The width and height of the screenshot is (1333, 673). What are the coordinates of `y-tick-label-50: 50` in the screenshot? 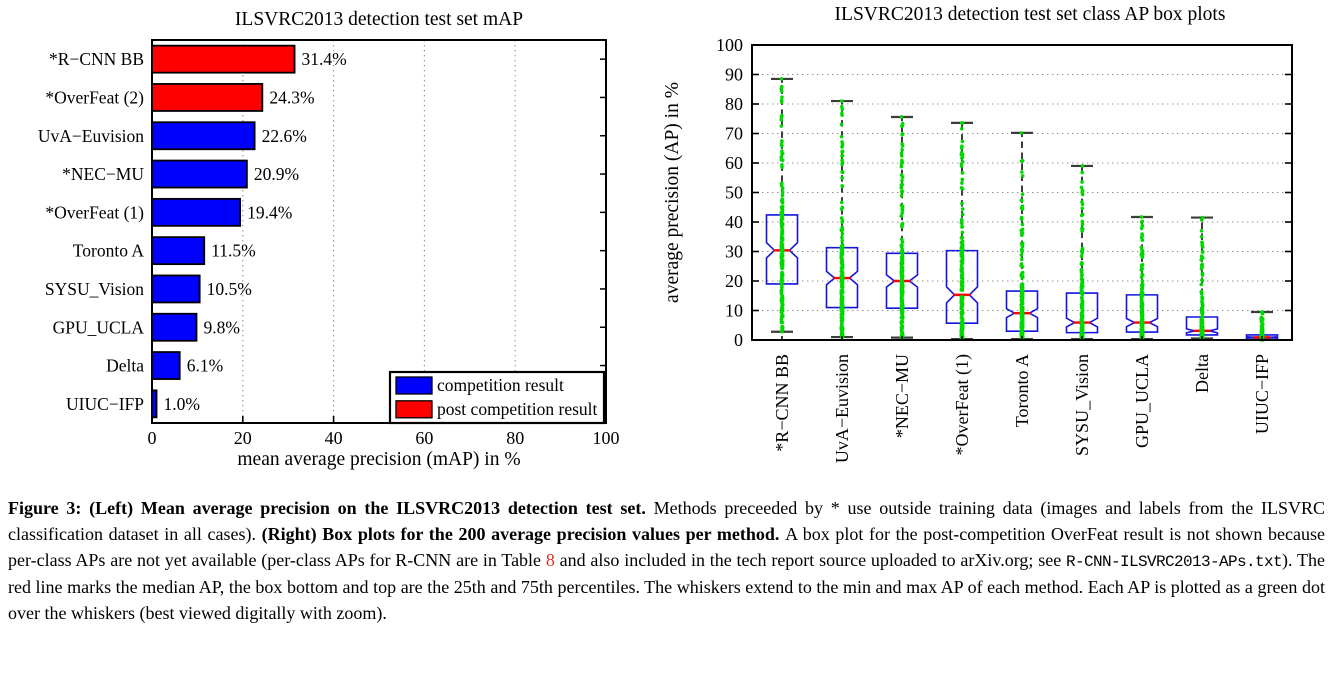 It's located at (734, 193).